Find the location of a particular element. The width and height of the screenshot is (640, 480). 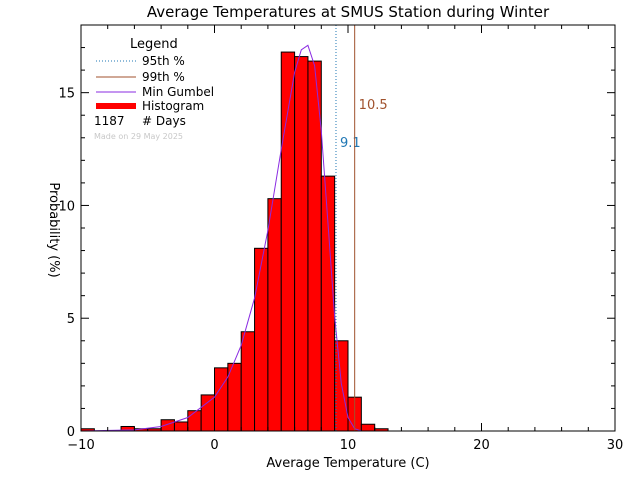

y-tick-label: 5 is located at coordinates (71, 319).